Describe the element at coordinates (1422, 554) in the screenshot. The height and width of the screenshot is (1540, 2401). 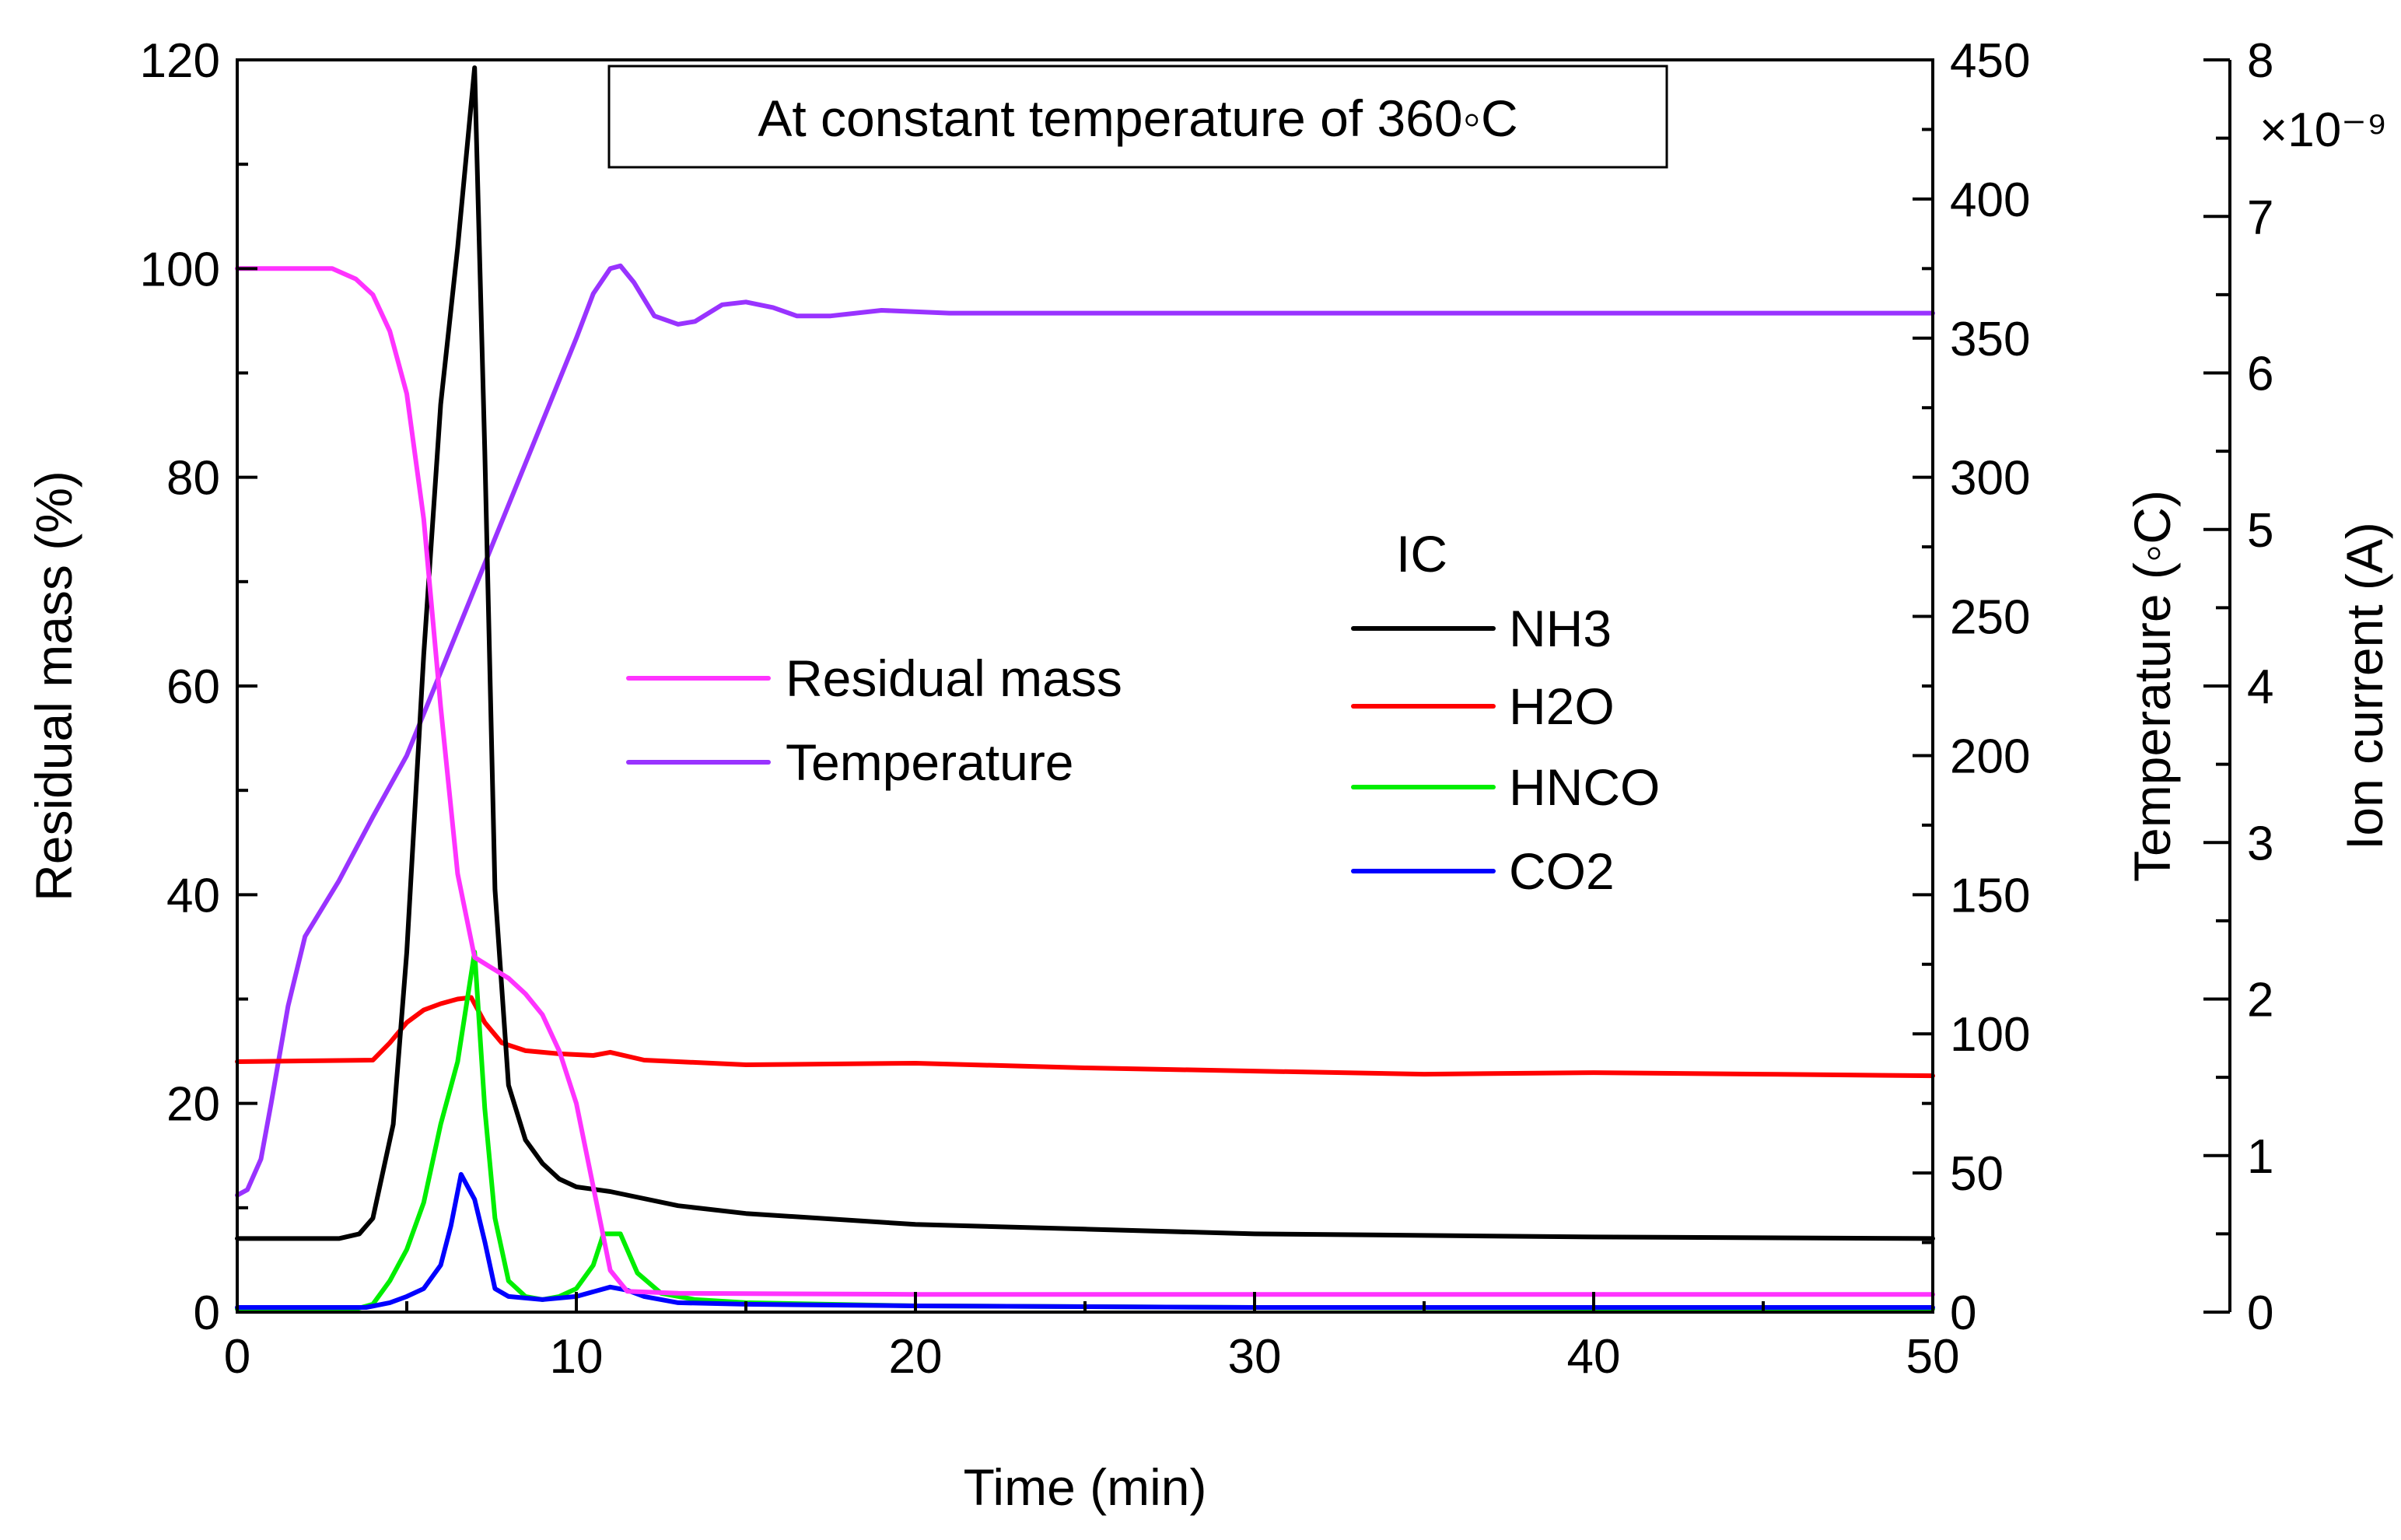
I see `legend-ic-title: IC` at that location.